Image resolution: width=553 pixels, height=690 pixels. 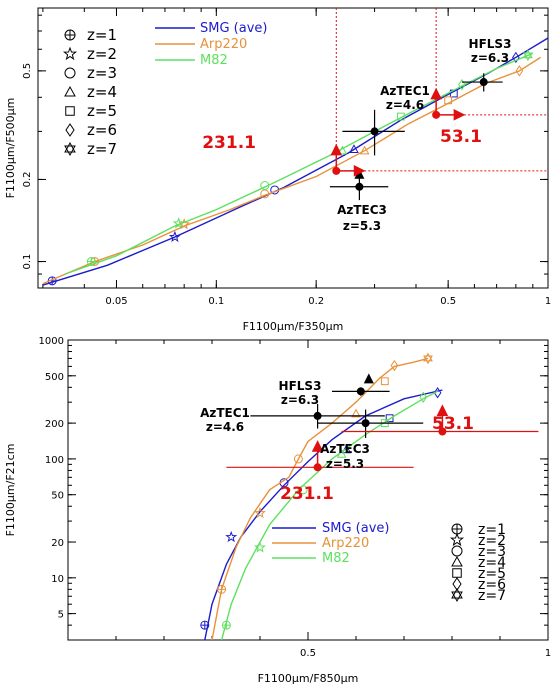 What do you see at coordinates (54, 377) in the screenshot?
I see `y-tick-label: 500` at bounding box center [54, 377].